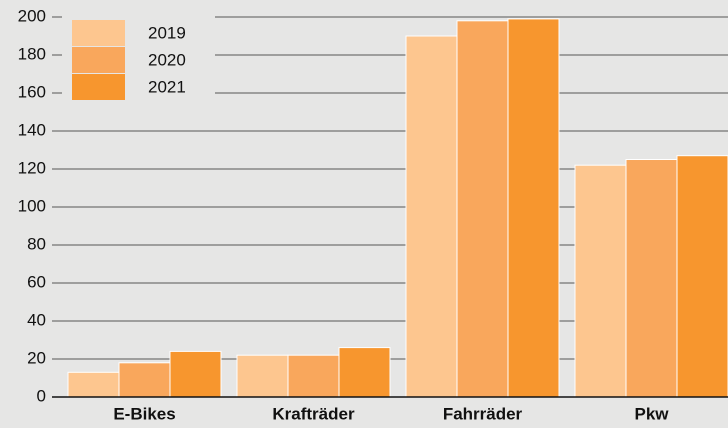  I want to click on y-tick-label: 100, so click(32, 205).